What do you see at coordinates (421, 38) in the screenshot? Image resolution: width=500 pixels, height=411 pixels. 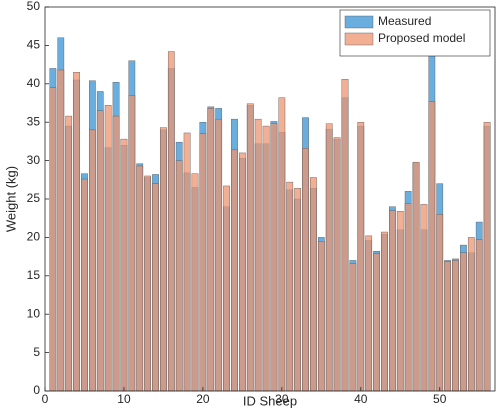 I see `legend-label: Proposed model` at bounding box center [421, 38].